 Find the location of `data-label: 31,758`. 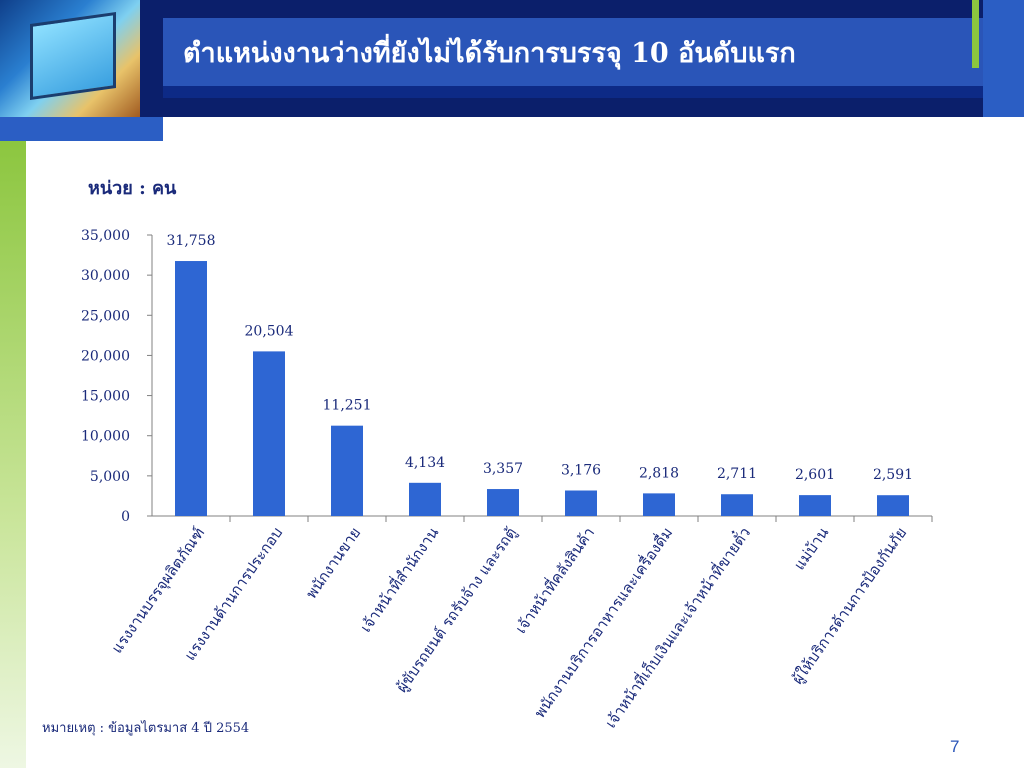

data-label: 31,758 is located at coordinates (191, 241).